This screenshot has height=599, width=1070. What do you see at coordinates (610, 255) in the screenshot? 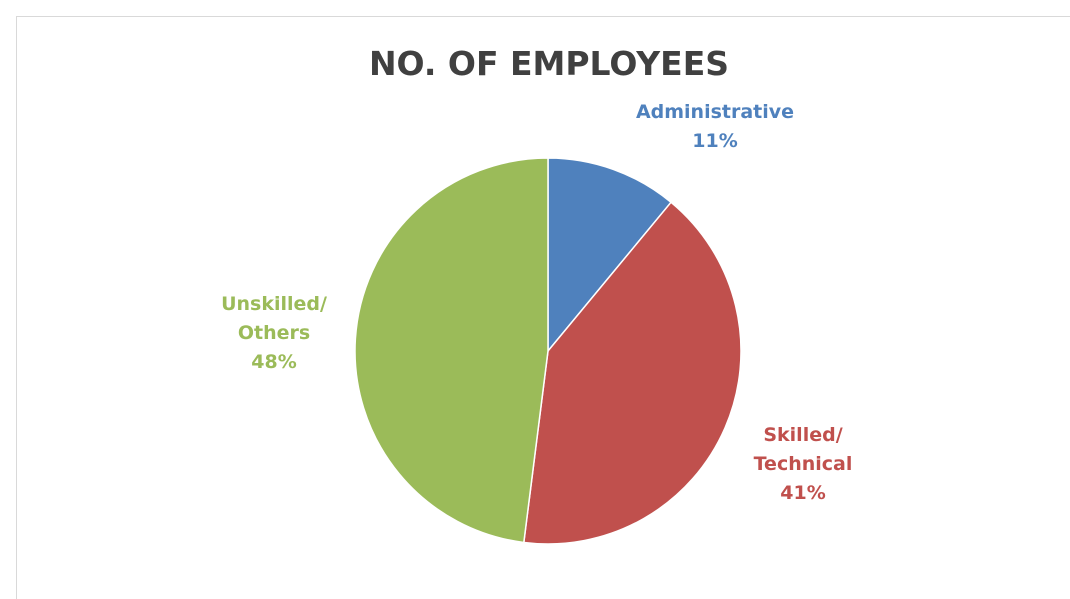
I see `pie-slice-administrative` at bounding box center [610, 255].